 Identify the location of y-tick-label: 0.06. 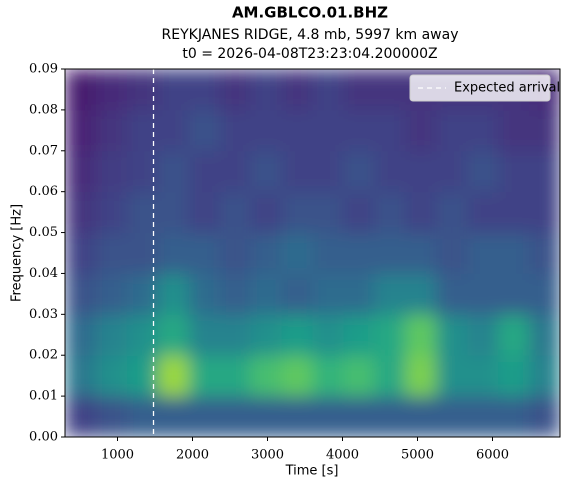
(43, 191).